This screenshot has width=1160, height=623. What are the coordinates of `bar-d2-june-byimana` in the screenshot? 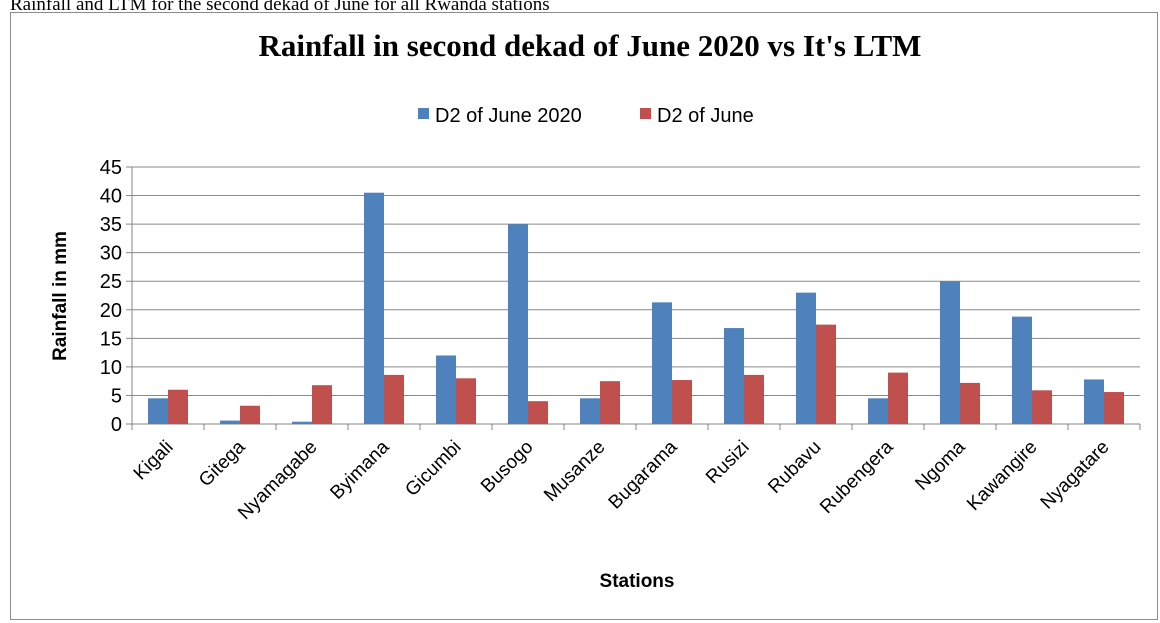 It's located at (394, 399).